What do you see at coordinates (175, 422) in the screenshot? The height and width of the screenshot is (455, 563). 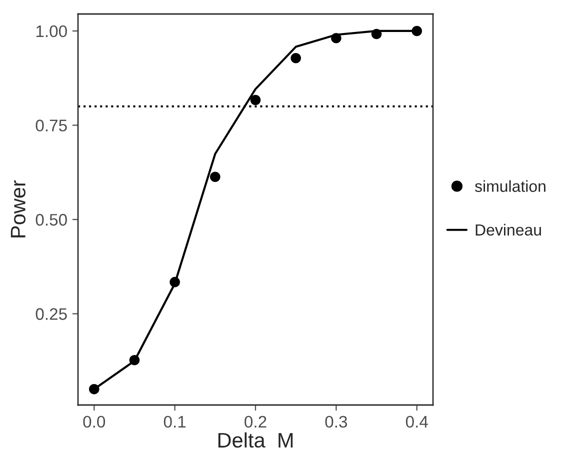 I see `x-tick-label: 0.1` at bounding box center [175, 422].